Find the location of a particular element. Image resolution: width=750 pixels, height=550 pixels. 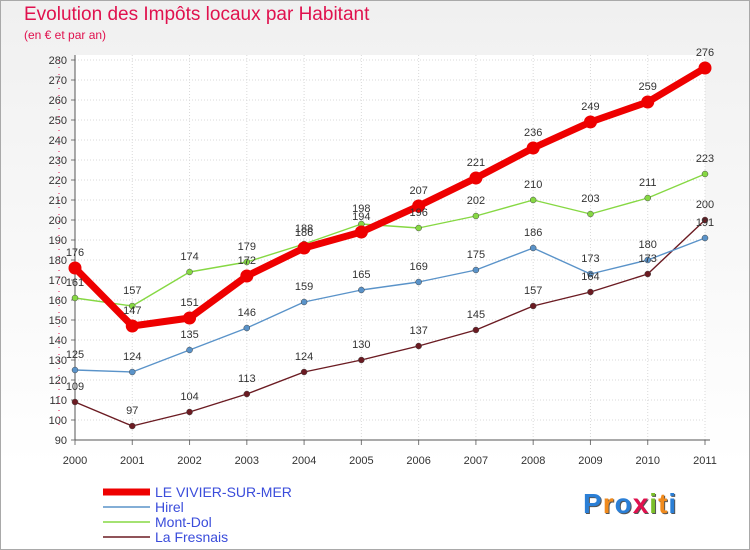

data-label: 151 is located at coordinates (189, 303).